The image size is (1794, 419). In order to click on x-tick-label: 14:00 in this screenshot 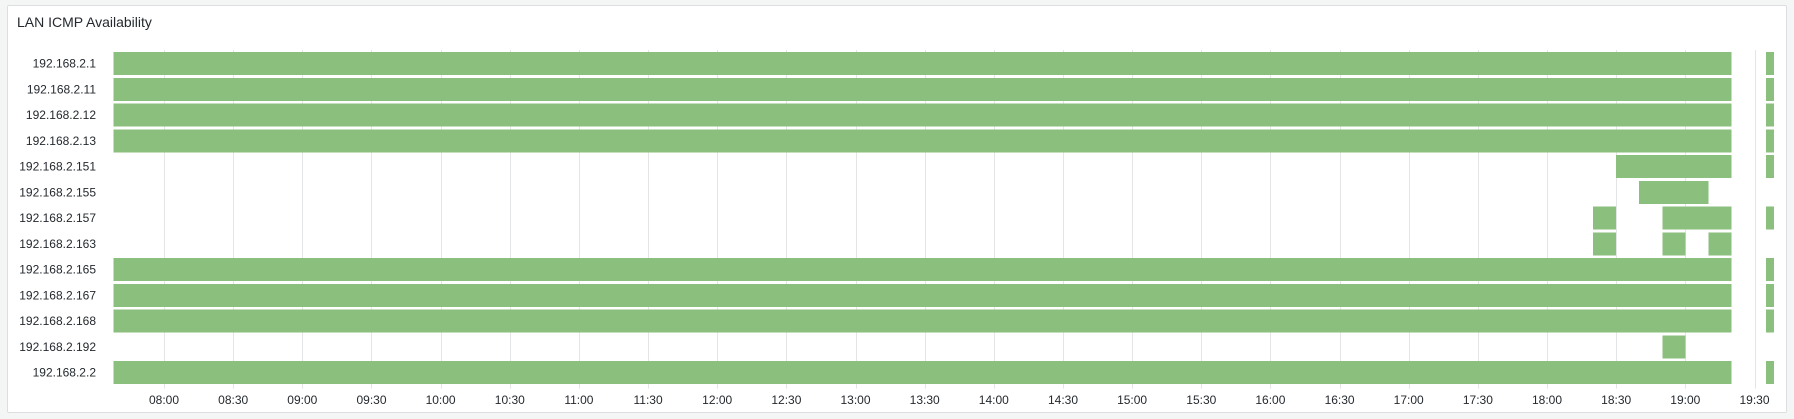, I will do `click(994, 400)`.